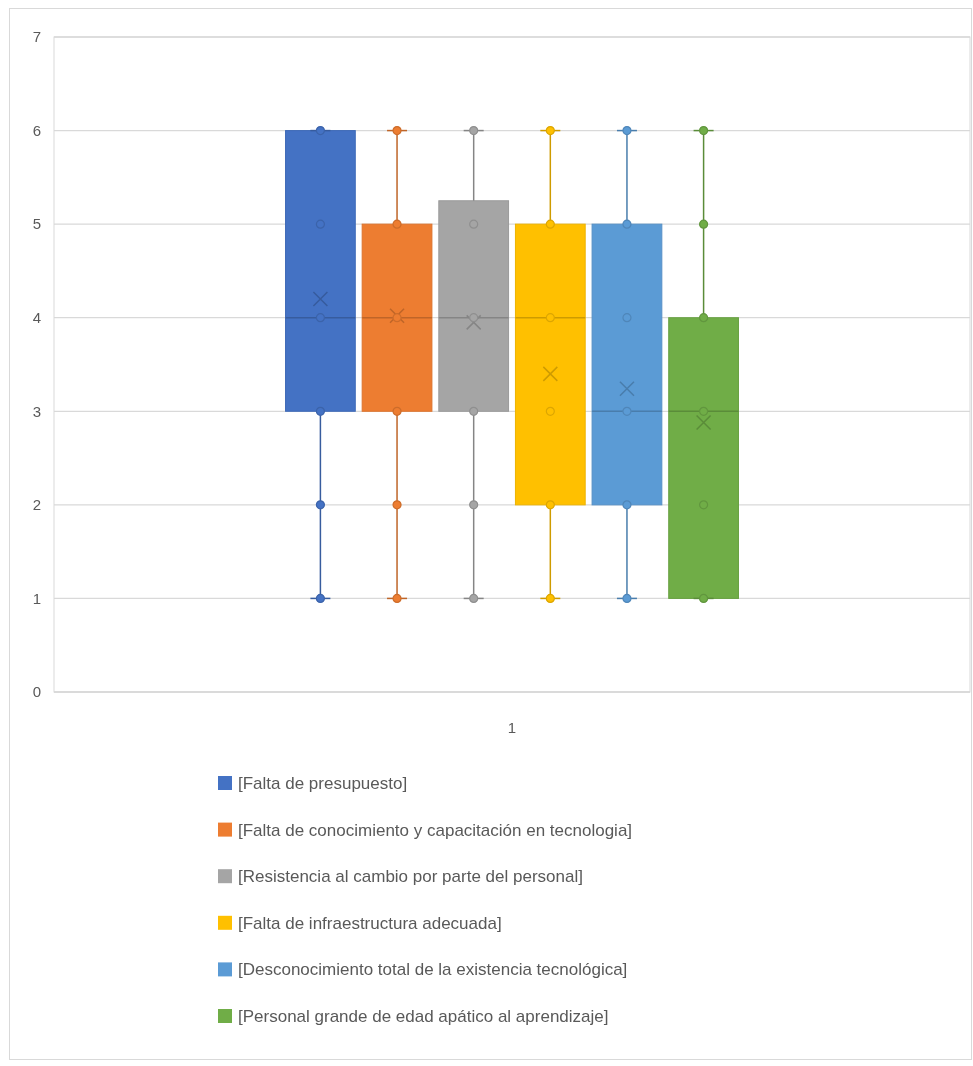 This screenshot has height=1066, width=973. What do you see at coordinates (36, 505) in the screenshot?
I see `y-tick-label: 2` at bounding box center [36, 505].